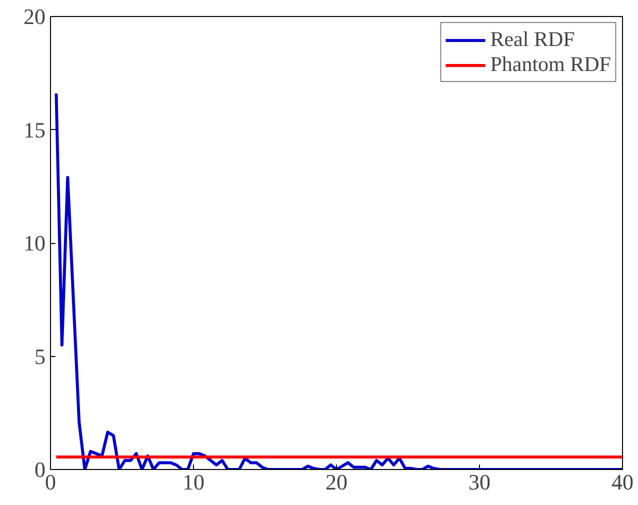 This screenshot has height=505, width=638. Describe the element at coordinates (193, 482) in the screenshot. I see `x-tick-label: 10` at that location.